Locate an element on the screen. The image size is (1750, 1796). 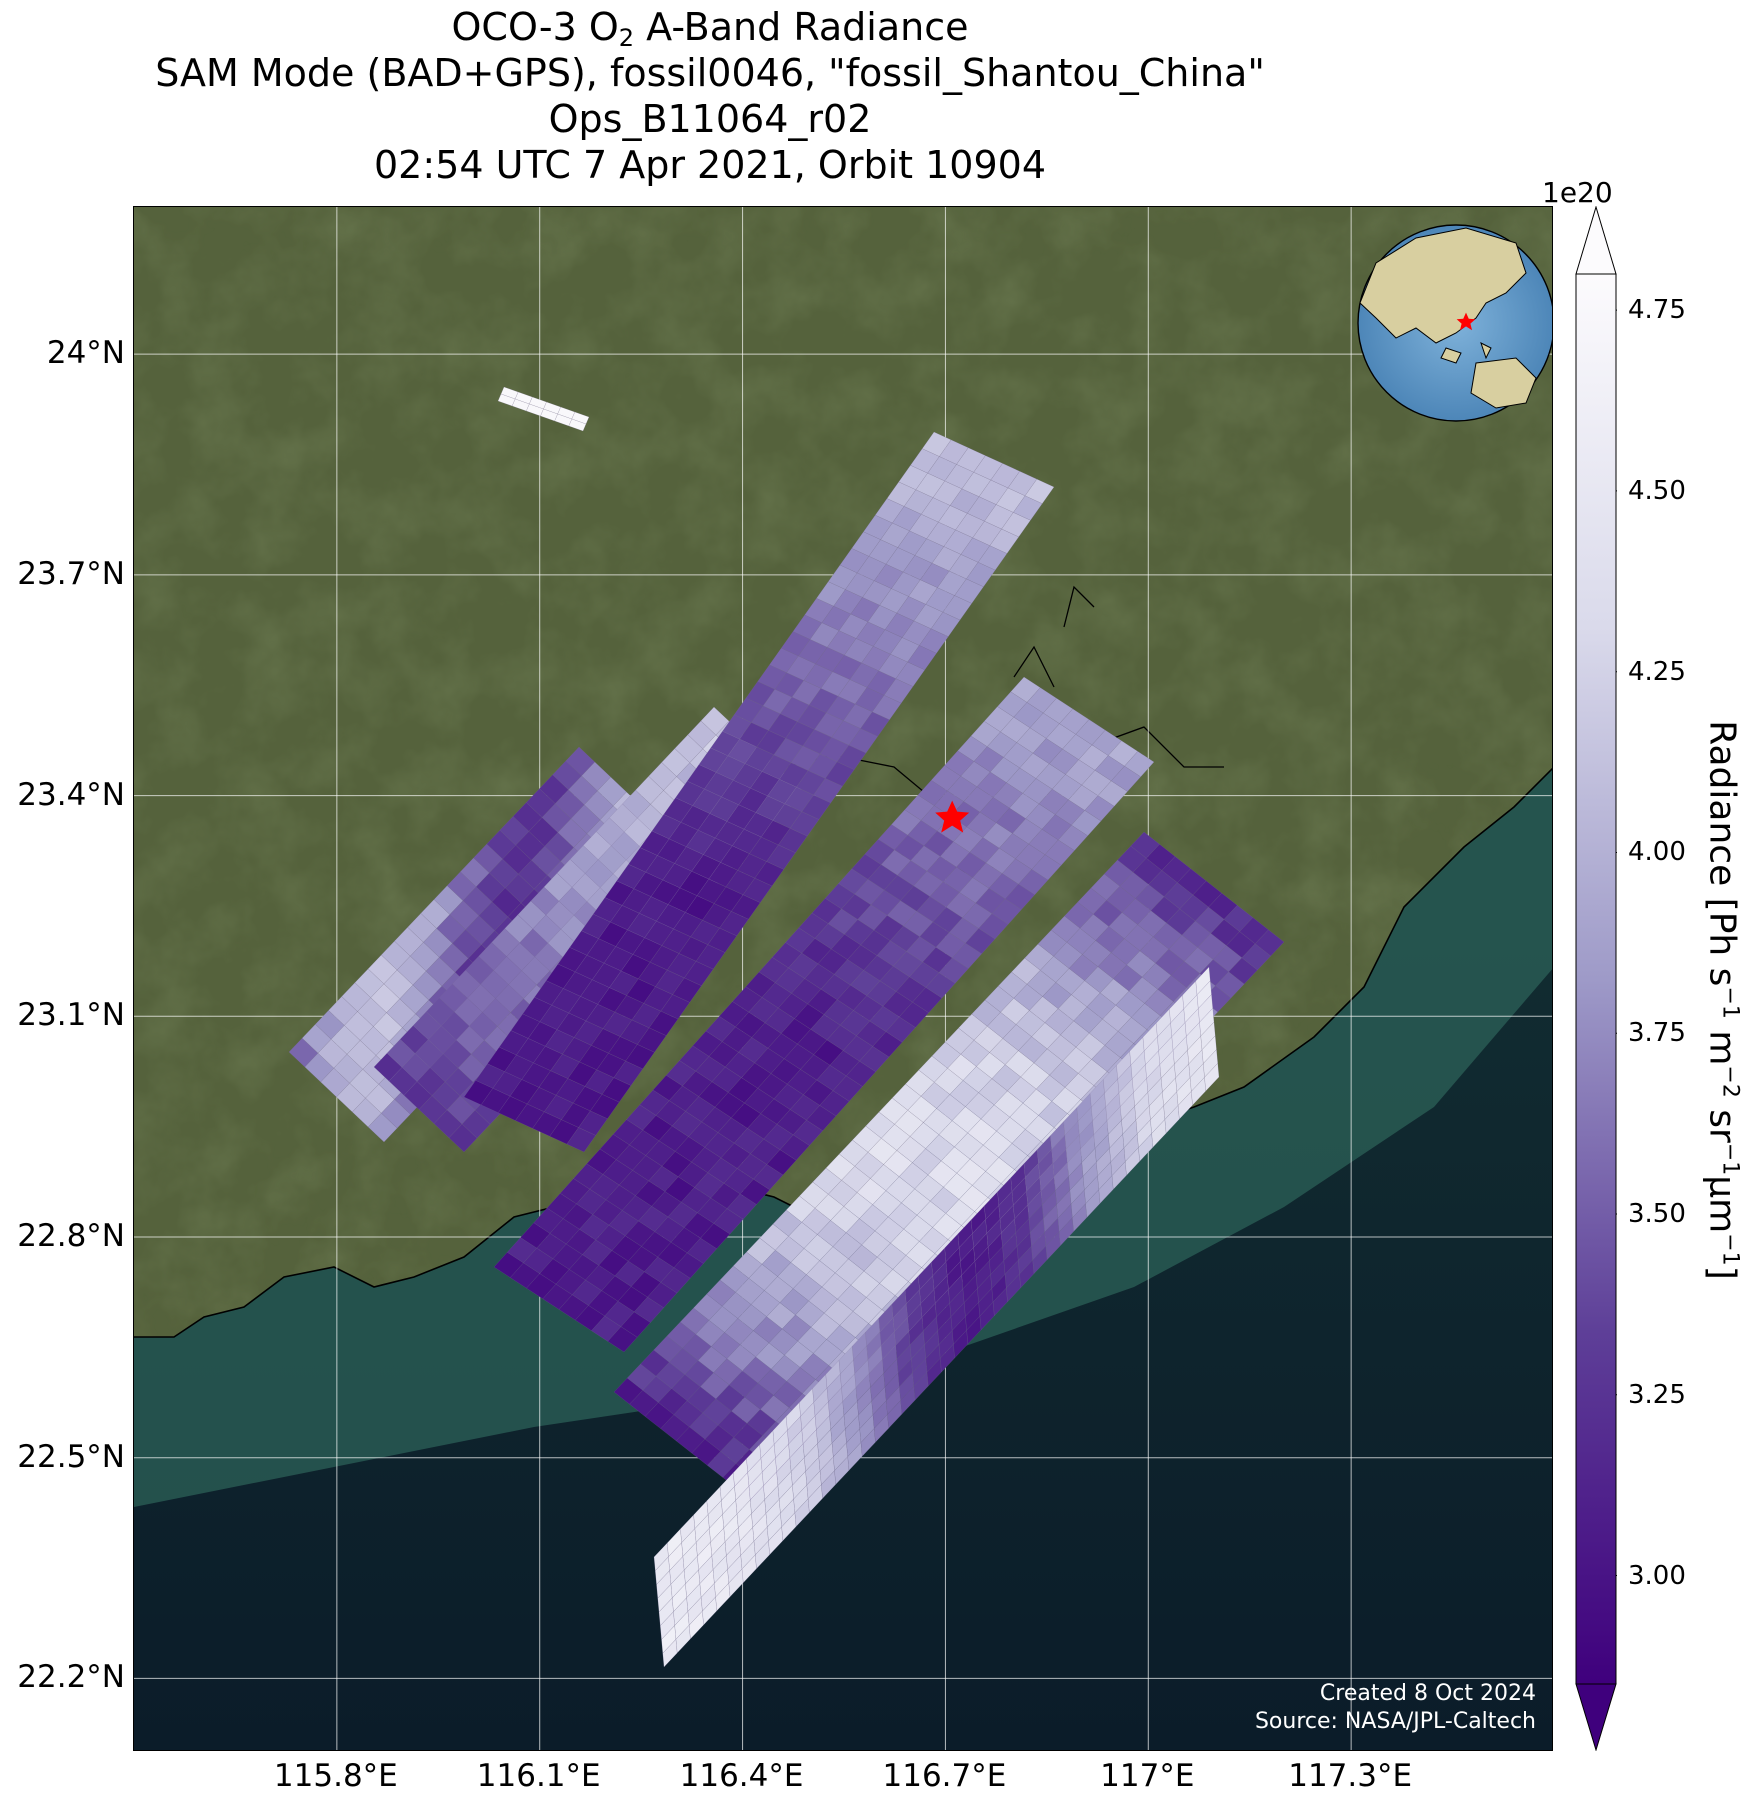
colorbar-tick-label: 4.50 is located at coordinates (1657, 490).